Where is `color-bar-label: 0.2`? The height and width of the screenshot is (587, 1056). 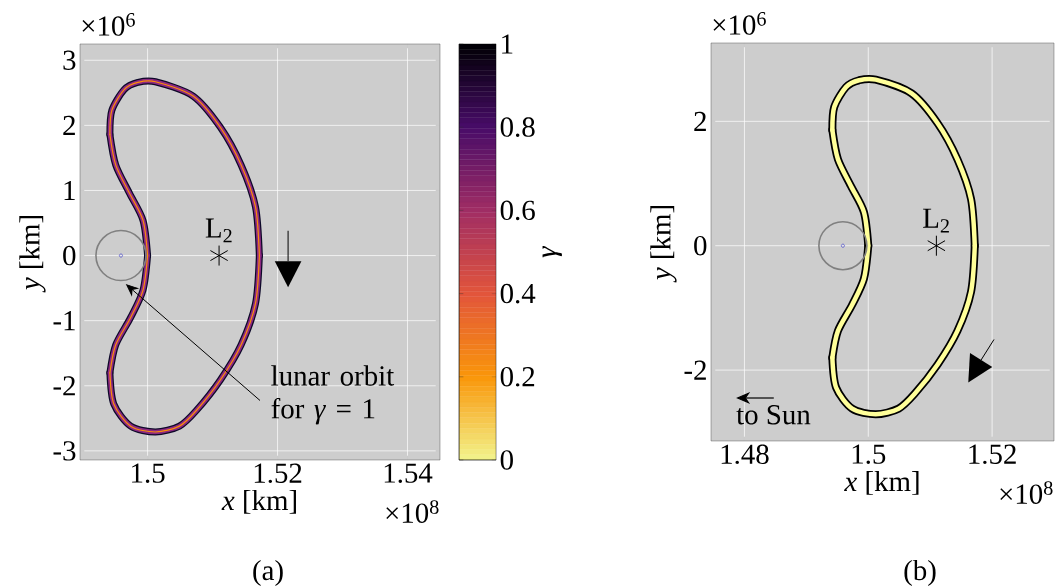
color-bar-label: 0.2 is located at coordinates (517, 376).